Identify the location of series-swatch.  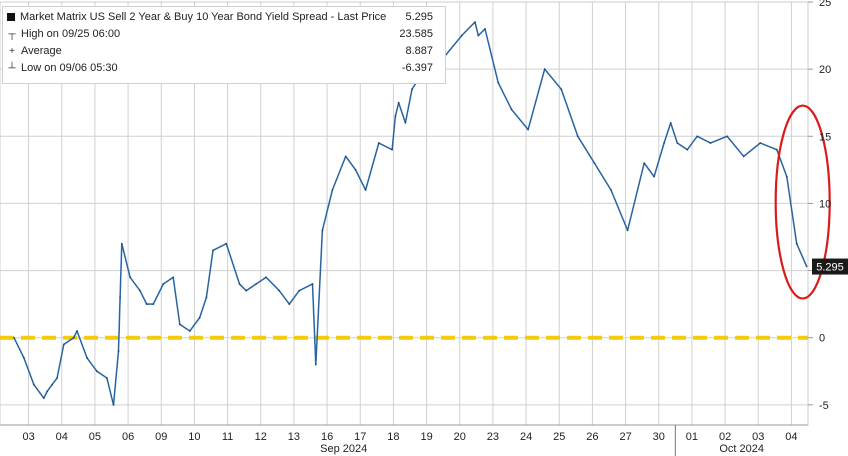
(11, 17).